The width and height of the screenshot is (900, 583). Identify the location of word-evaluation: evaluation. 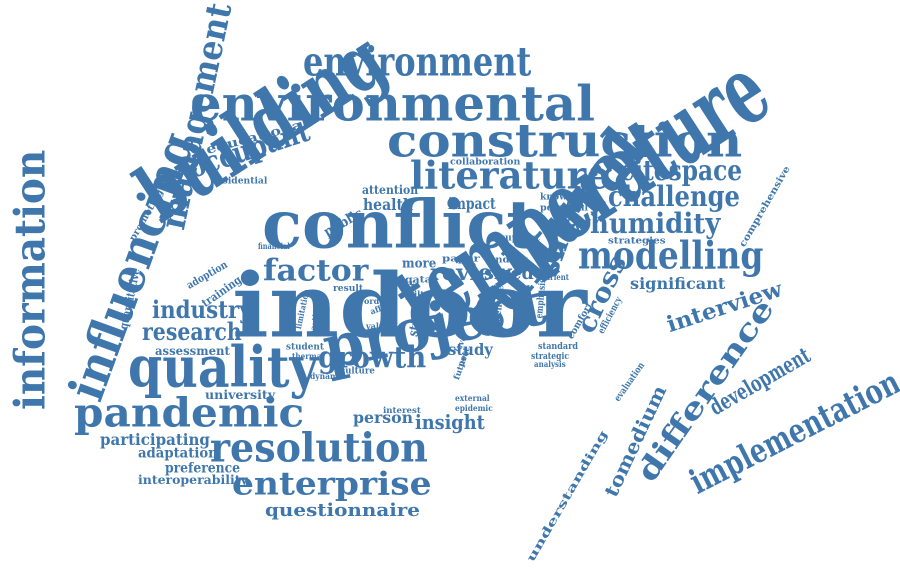
(630, 382).